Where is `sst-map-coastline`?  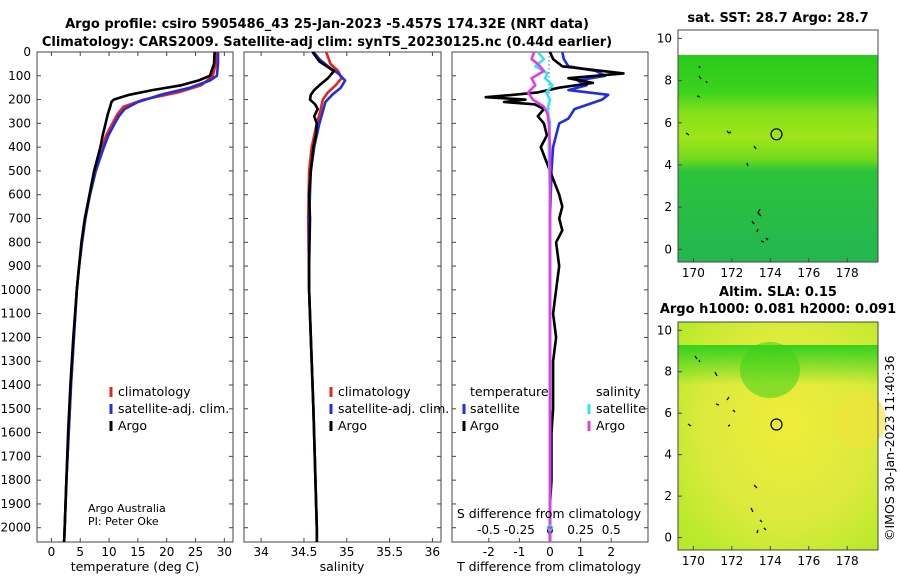
sst-map-coastline is located at coordinates (727, 154).